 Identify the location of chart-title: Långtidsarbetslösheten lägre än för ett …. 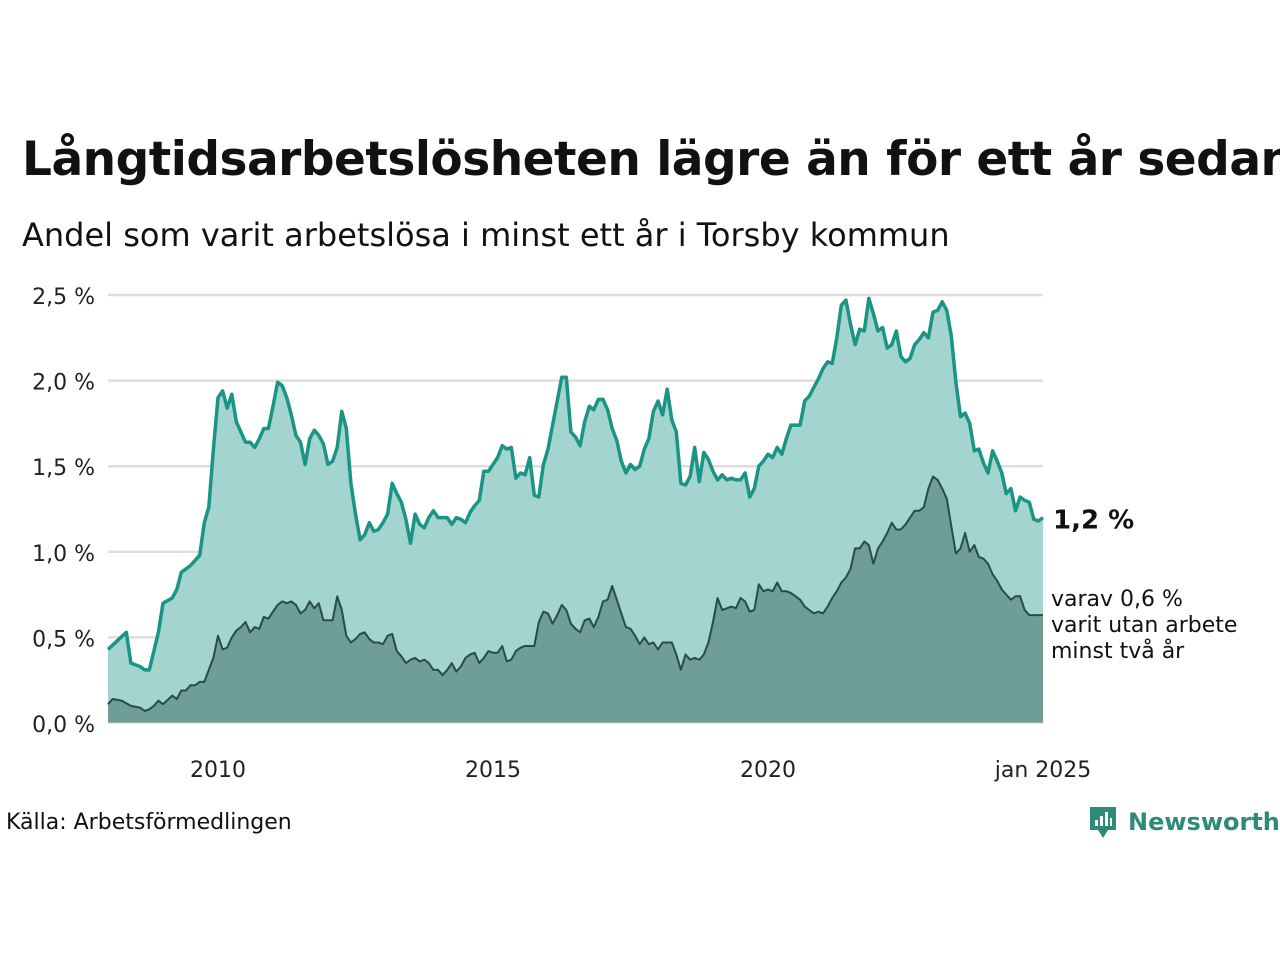
(651, 159).